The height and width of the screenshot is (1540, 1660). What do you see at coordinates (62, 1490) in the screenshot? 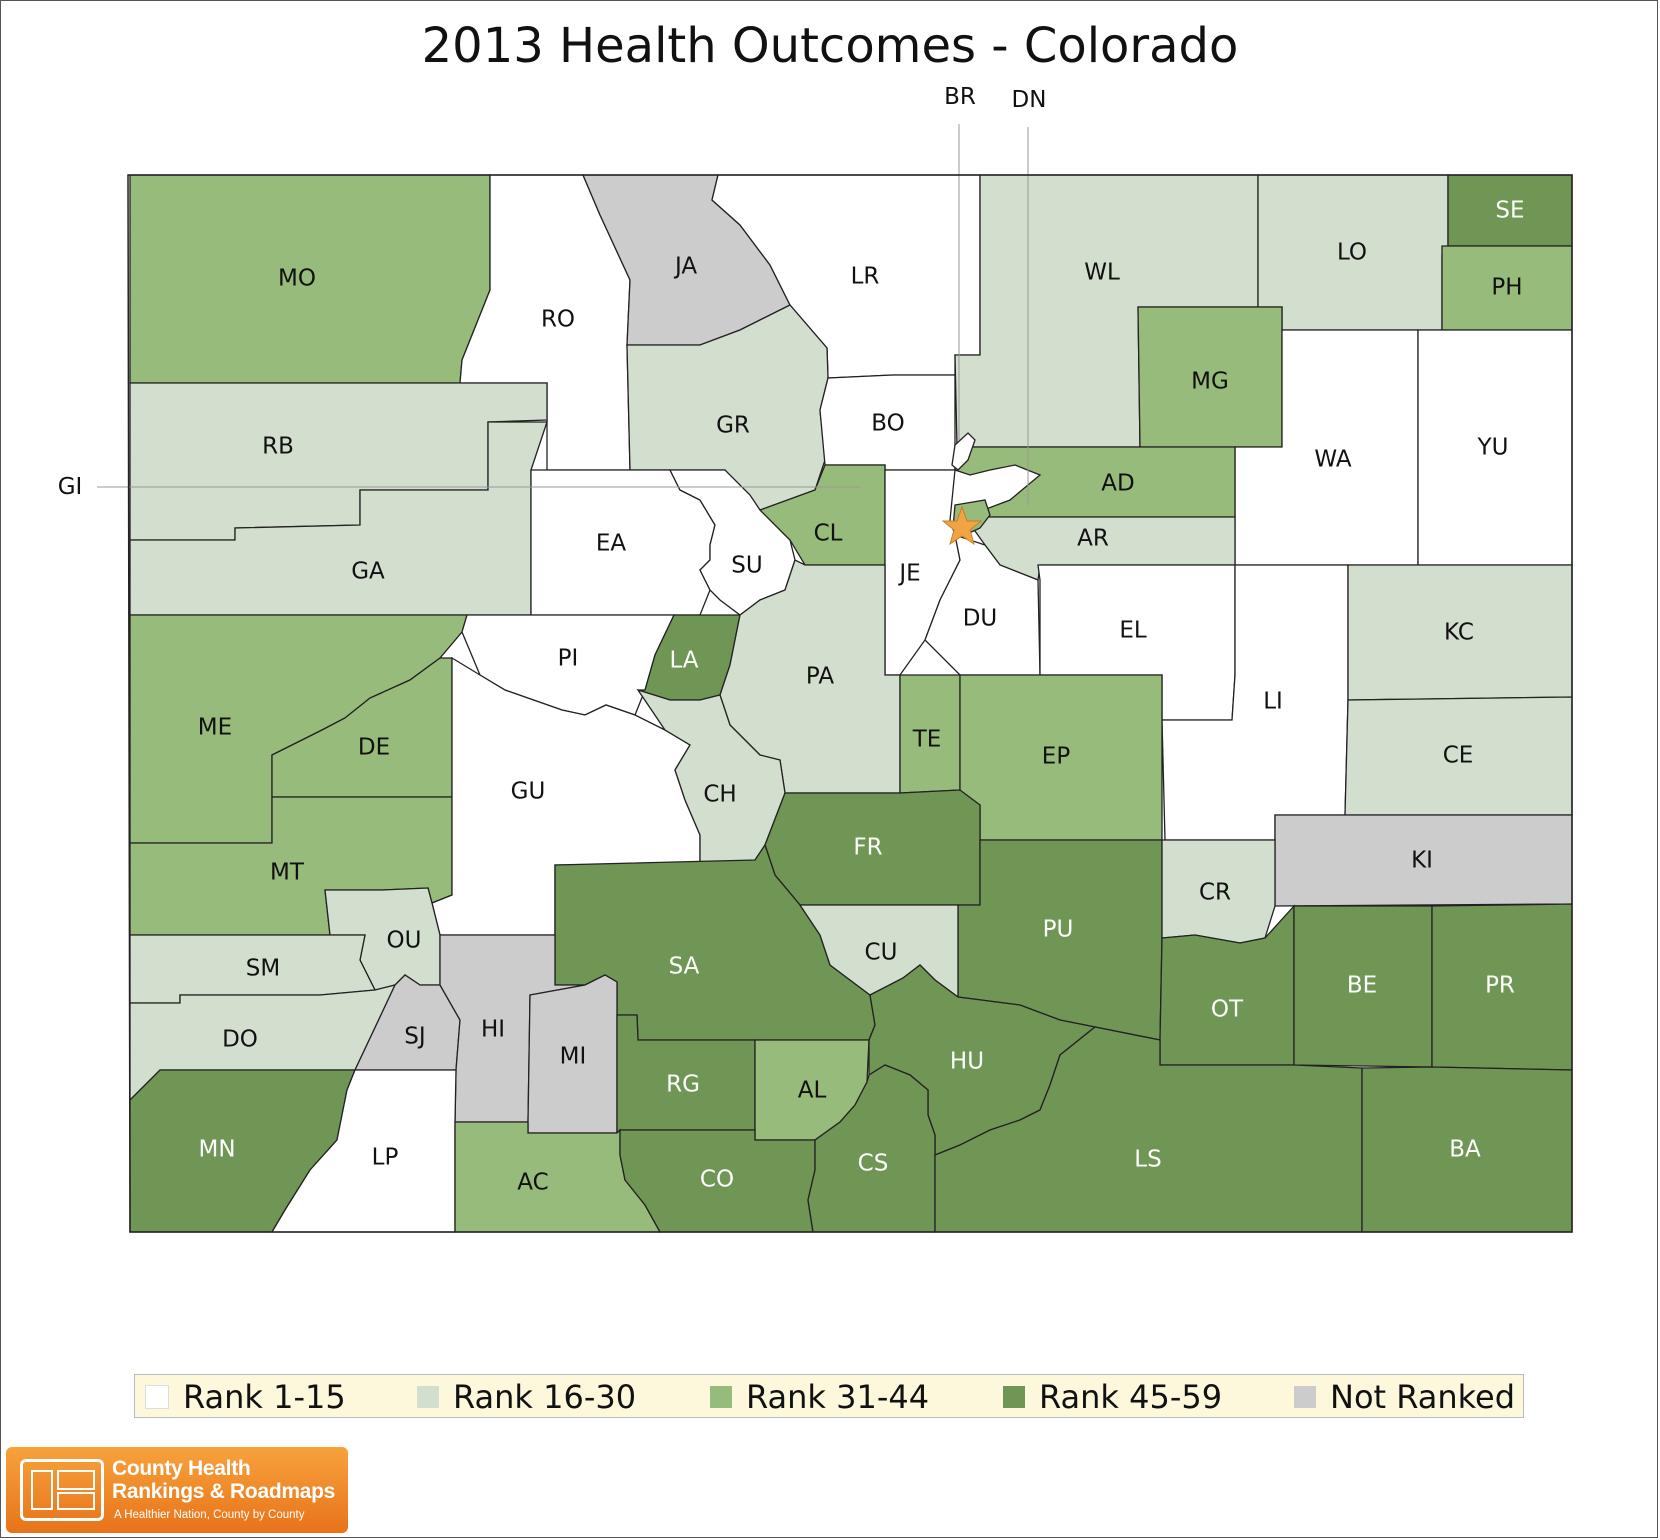
I see `logo-grid-icon` at bounding box center [62, 1490].